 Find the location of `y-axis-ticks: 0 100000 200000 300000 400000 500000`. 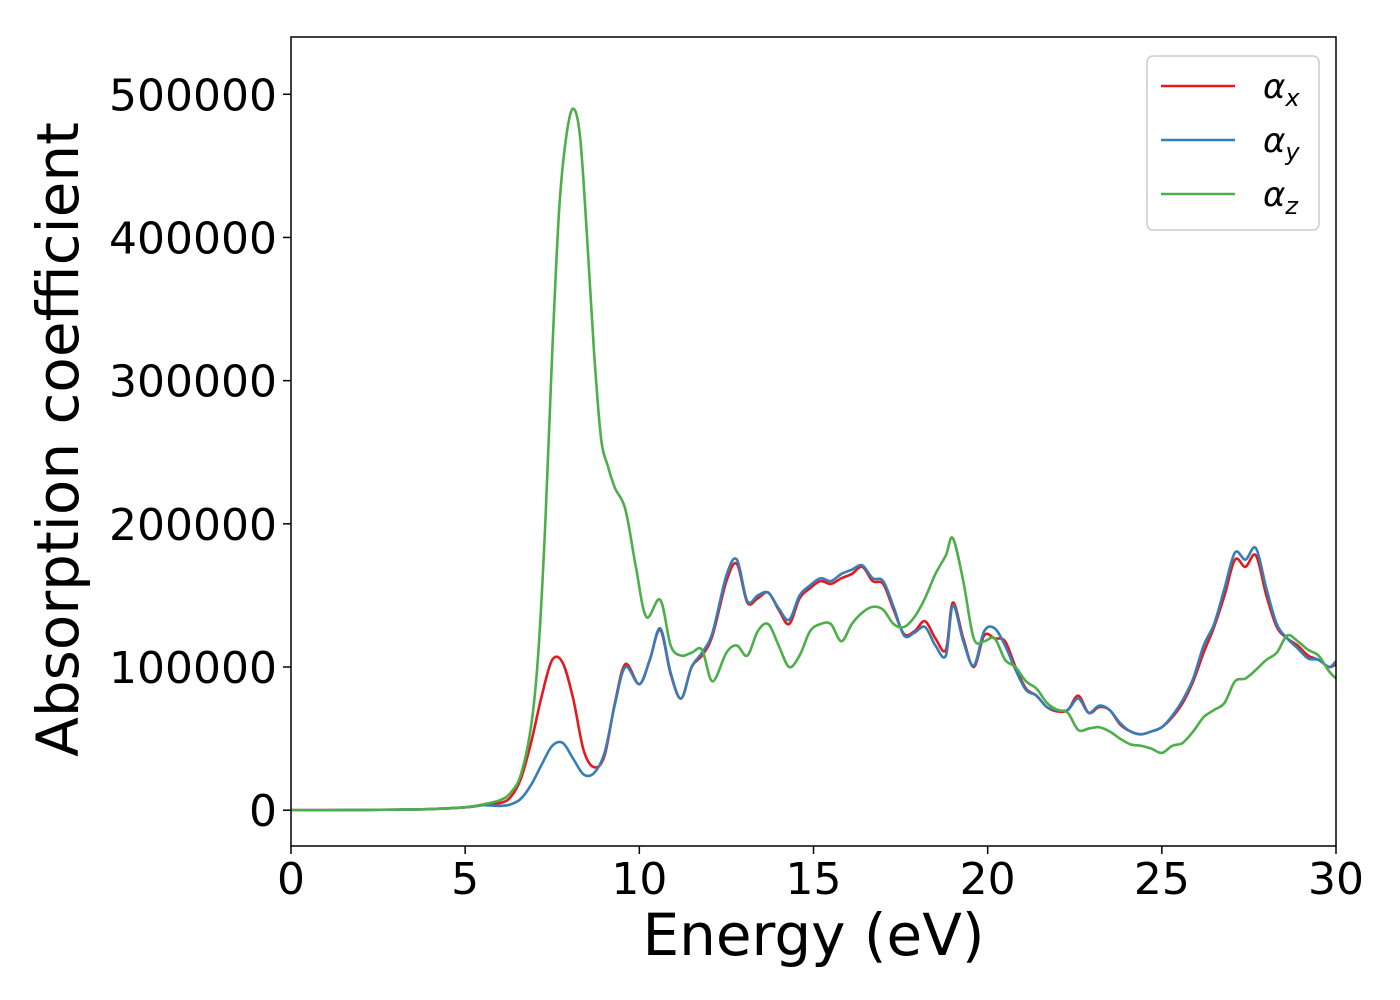

y-axis-ticks: 0 100000 200000 300000 400000 500000 is located at coordinates (200, 453).